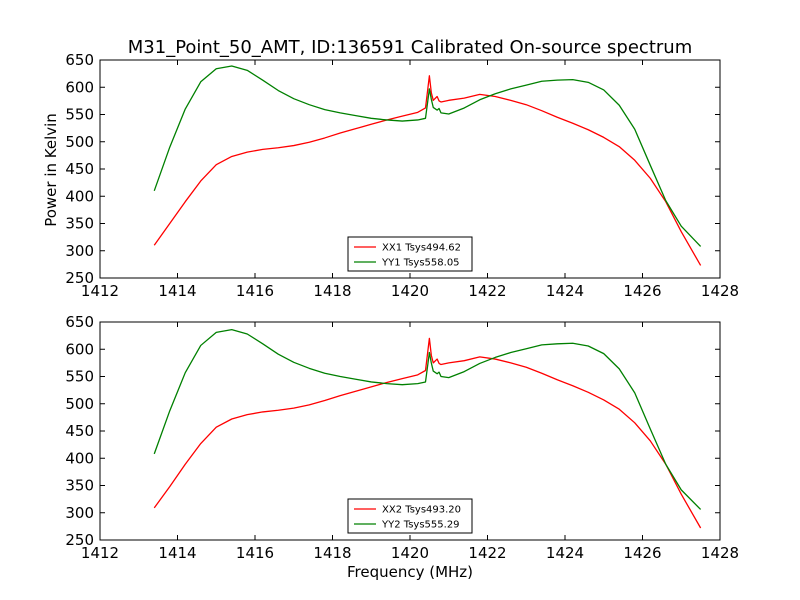 Image resolution: width=800 pixels, height=600 pixels. Describe the element at coordinates (420, 525) in the screenshot. I see `legend-label: YY2 Tsys555.29` at that location.